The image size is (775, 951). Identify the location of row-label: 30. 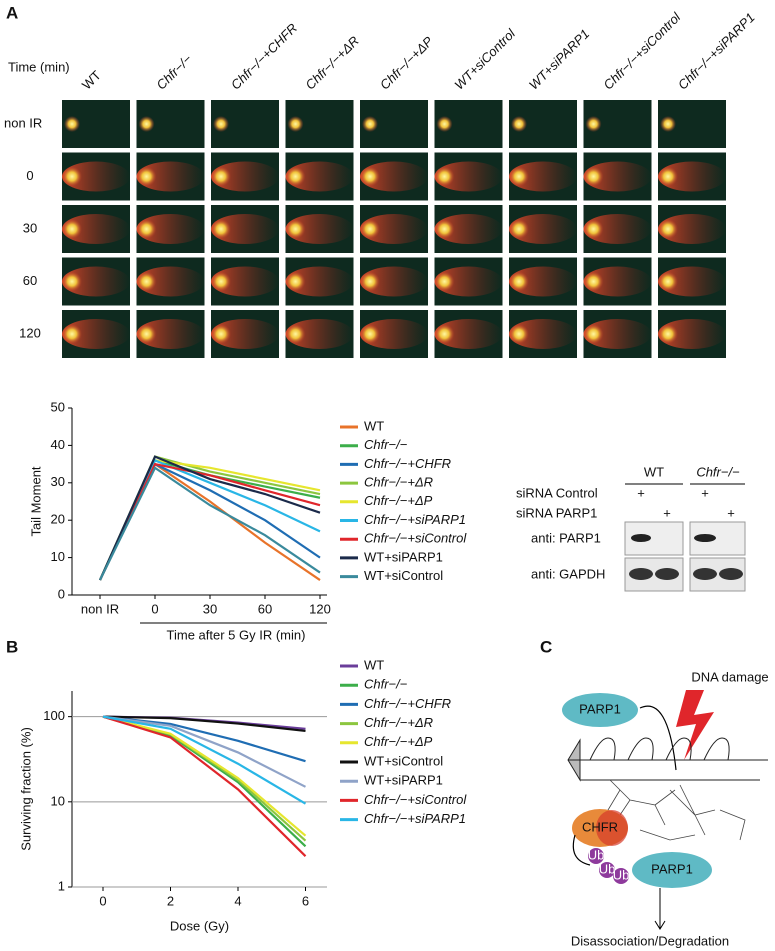
(30, 227).